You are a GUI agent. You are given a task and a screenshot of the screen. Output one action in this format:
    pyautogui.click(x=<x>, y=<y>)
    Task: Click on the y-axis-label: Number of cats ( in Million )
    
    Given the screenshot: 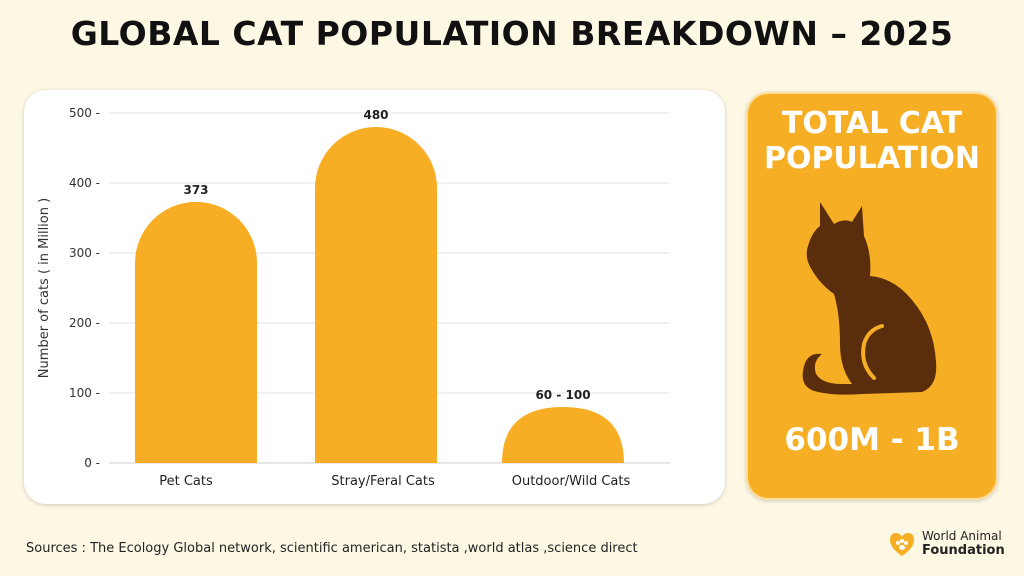 What is the action you would take?
    pyautogui.click(x=44, y=288)
    